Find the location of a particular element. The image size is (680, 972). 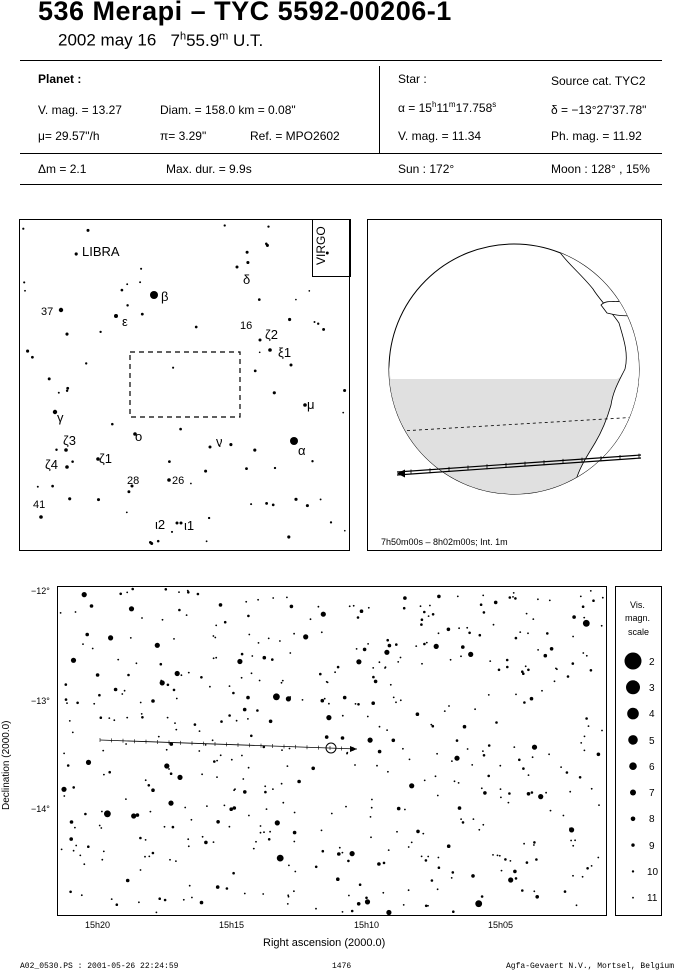

scale-label-6: 6 is located at coordinates (652, 767).